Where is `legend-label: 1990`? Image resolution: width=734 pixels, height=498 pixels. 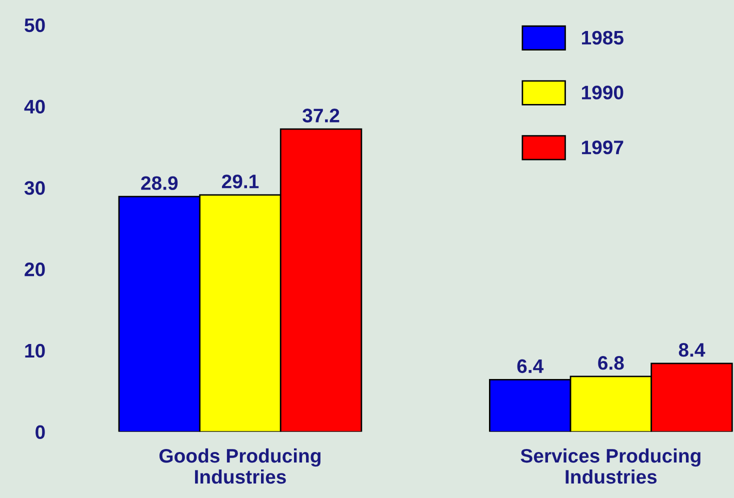 legend-label: 1990 is located at coordinates (603, 93).